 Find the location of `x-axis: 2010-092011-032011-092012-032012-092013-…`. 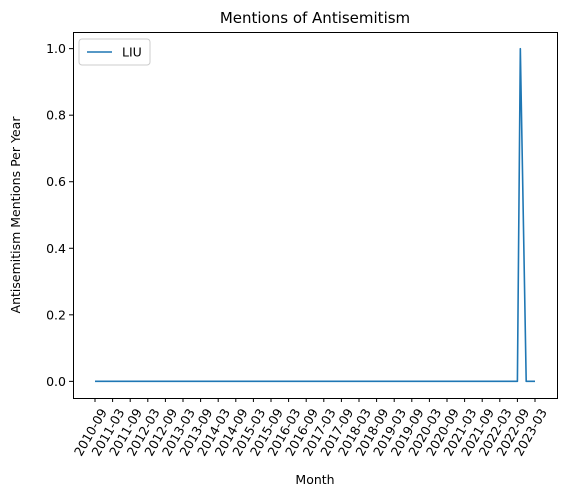

x-axis: 2010-092011-032011-092012-032012-092013-… is located at coordinates (310, 428).